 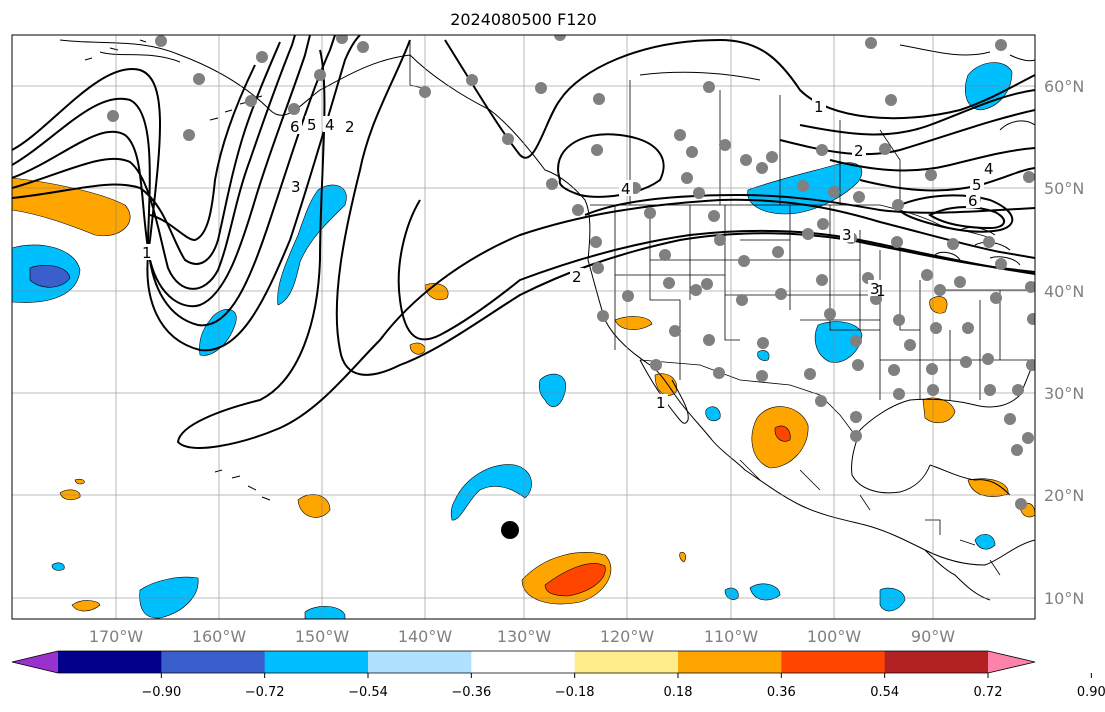 What do you see at coordinates (1064, 598) in the screenshot?
I see `lat-tick: 10°N` at bounding box center [1064, 598].